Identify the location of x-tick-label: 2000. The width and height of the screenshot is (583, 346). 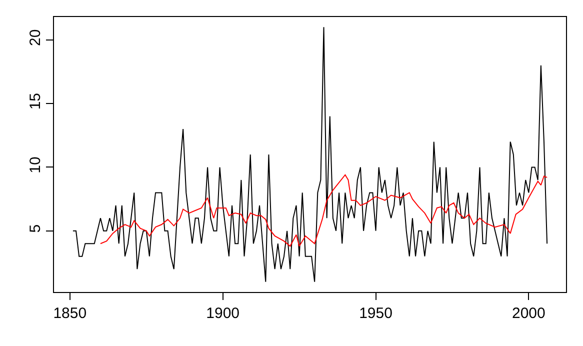
(529, 313).